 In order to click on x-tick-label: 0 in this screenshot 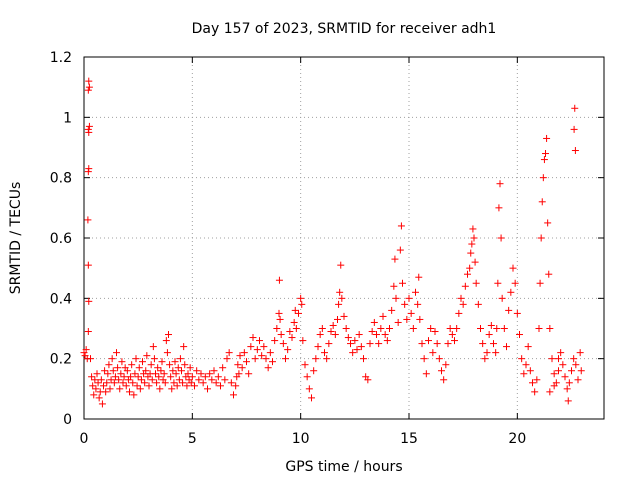, I will do `click(84, 439)`.